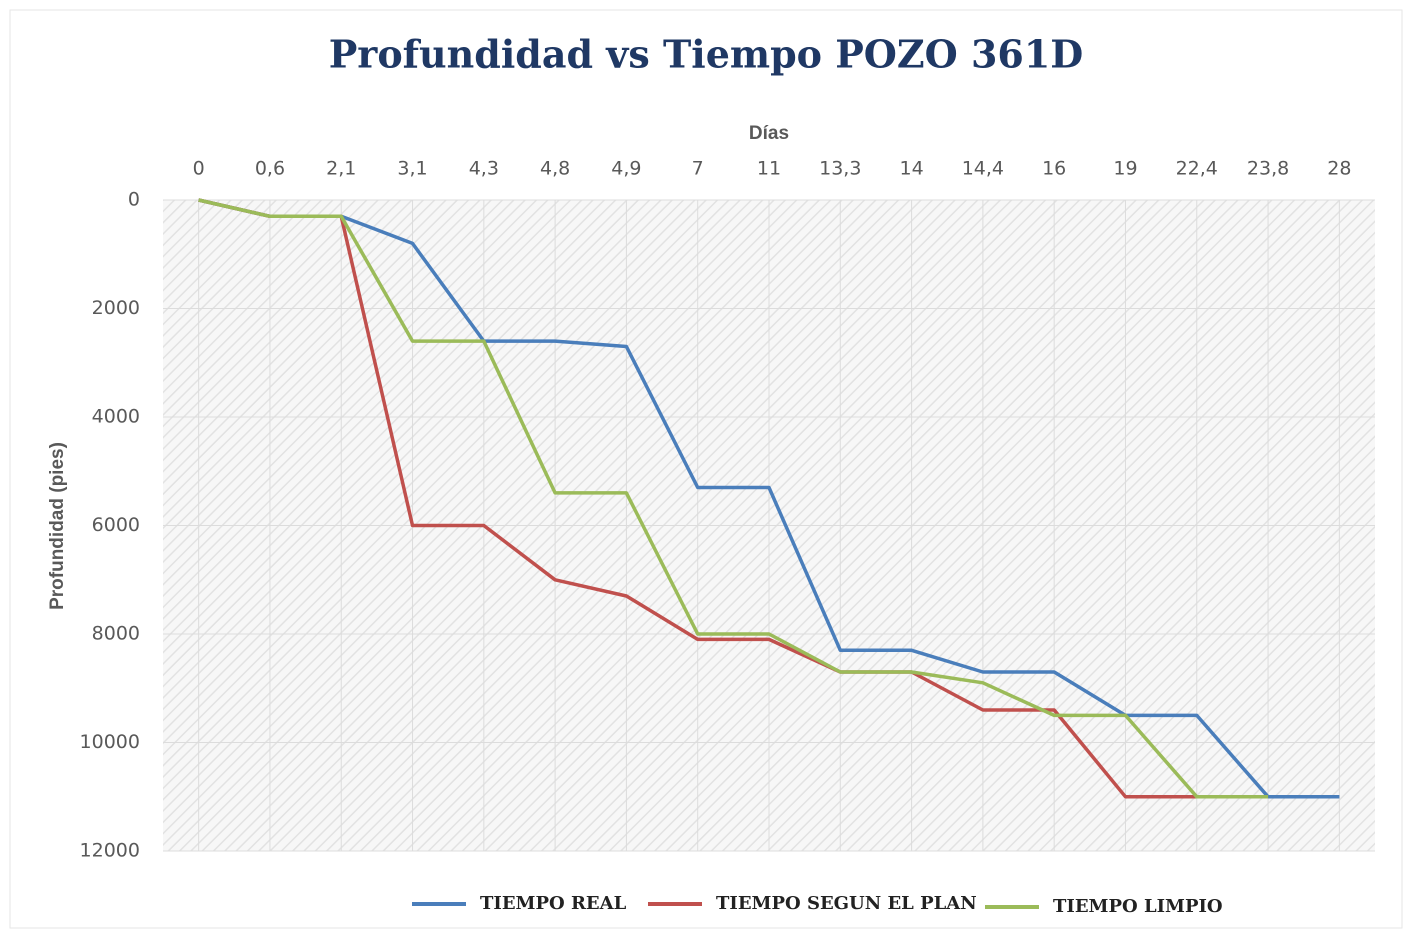 The width and height of the screenshot is (1412, 934). Describe the element at coordinates (134, 200) in the screenshot. I see `y-tick-label: 0` at that location.